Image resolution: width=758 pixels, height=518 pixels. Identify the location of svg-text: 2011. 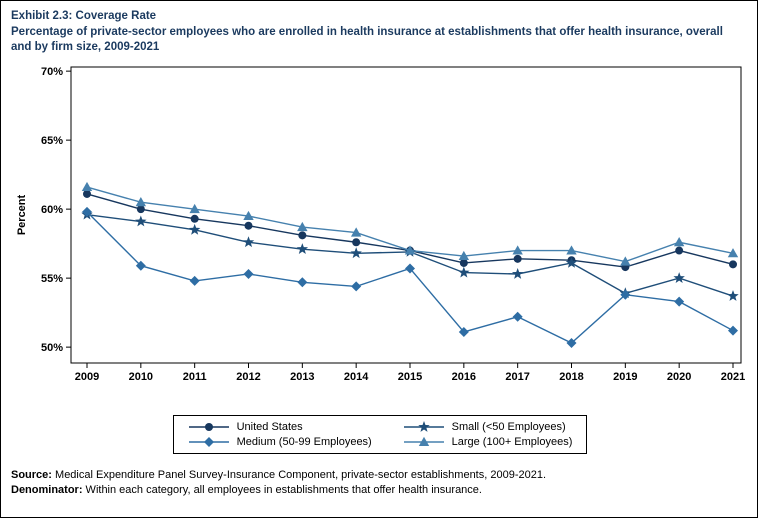
(195, 377).